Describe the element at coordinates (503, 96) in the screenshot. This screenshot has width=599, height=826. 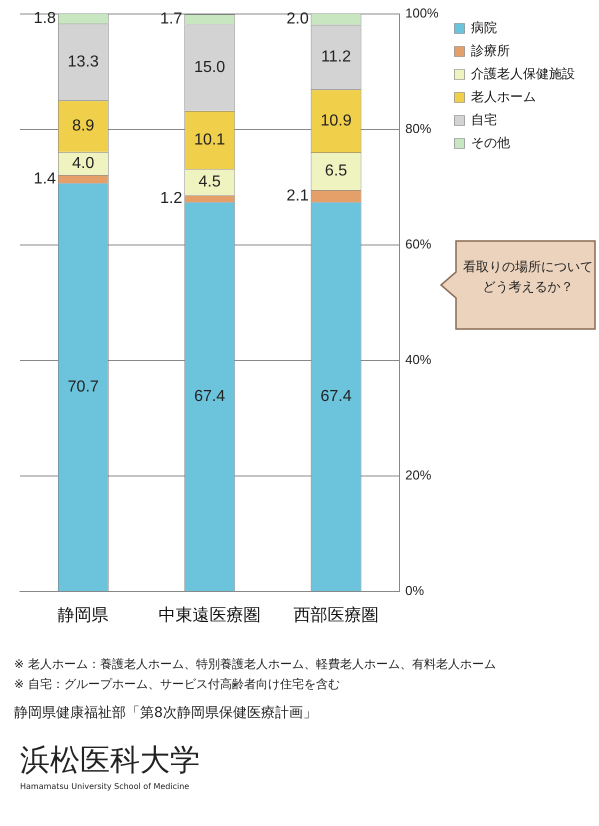
I see `legend-label: 老人ホーム` at that location.